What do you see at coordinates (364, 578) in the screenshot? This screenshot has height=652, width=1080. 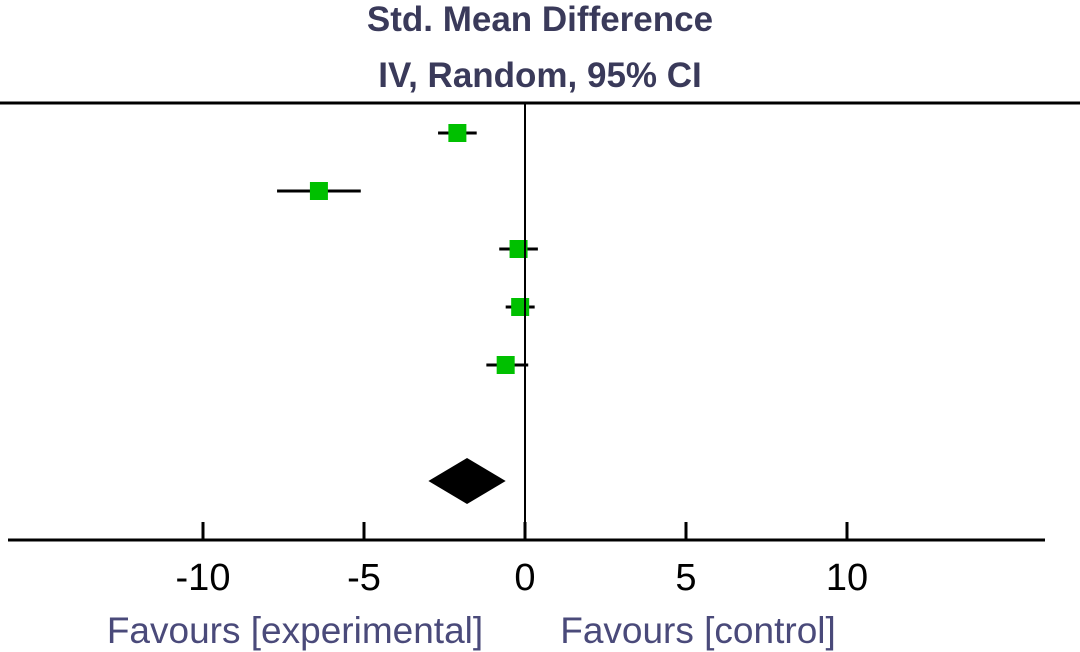 I see `x-tick-label: -5` at bounding box center [364, 578].